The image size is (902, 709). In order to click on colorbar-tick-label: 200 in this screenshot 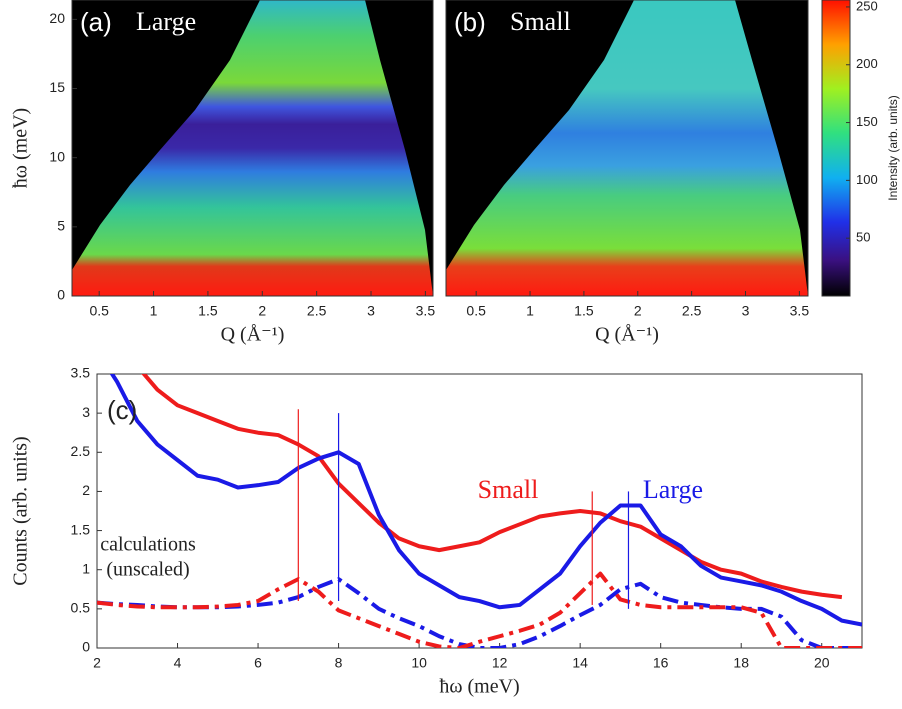, I will do `click(867, 63)`.